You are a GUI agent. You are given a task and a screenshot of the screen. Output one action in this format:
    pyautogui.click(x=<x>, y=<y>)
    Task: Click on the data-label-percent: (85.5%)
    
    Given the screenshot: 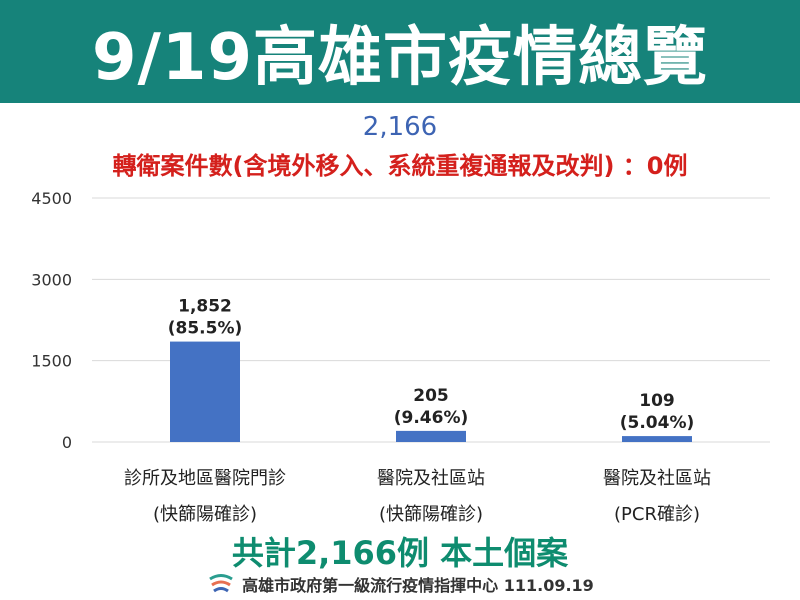 What is the action you would take?
    pyautogui.click(x=205, y=329)
    